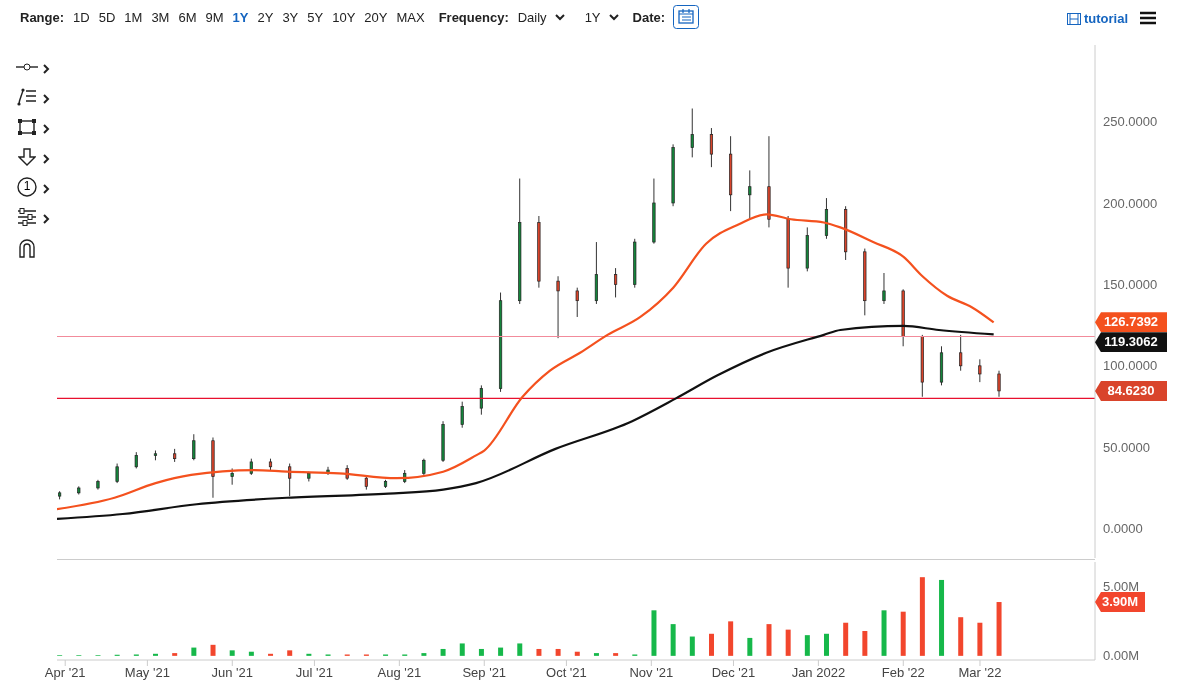  What do you see at coordinates (651, 673) in the screenshot?
I see `x-tick-label: Nov '21` at bounding box center [651, 673].